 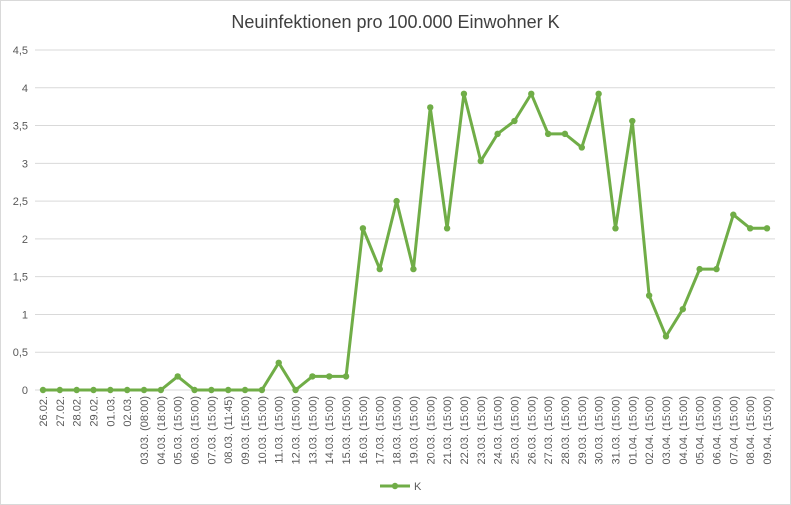 What do you see at coordinates (684, 430) in the screenshot?
I see `x-tick-label: 04.04. (15:00)` at bounding box center [684, 430].